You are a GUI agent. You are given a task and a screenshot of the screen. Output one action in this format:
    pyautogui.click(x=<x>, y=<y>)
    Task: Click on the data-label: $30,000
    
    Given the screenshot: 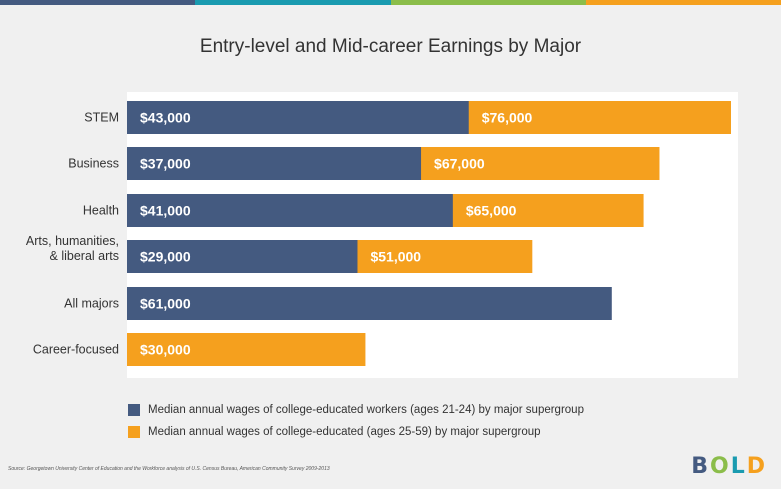 What is the action you would take?
    pyautogui.click(x=165, y=350)
    